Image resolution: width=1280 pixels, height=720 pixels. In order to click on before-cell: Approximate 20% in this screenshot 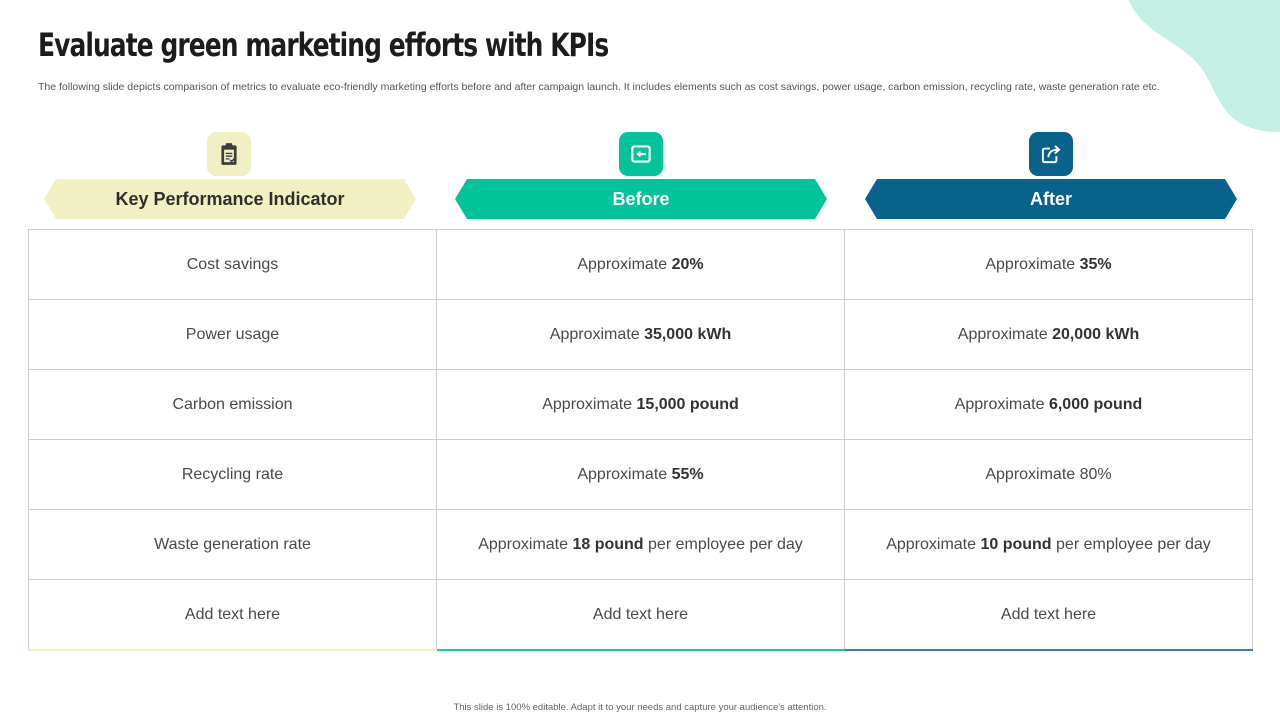, I will do `click(640, 264)`.